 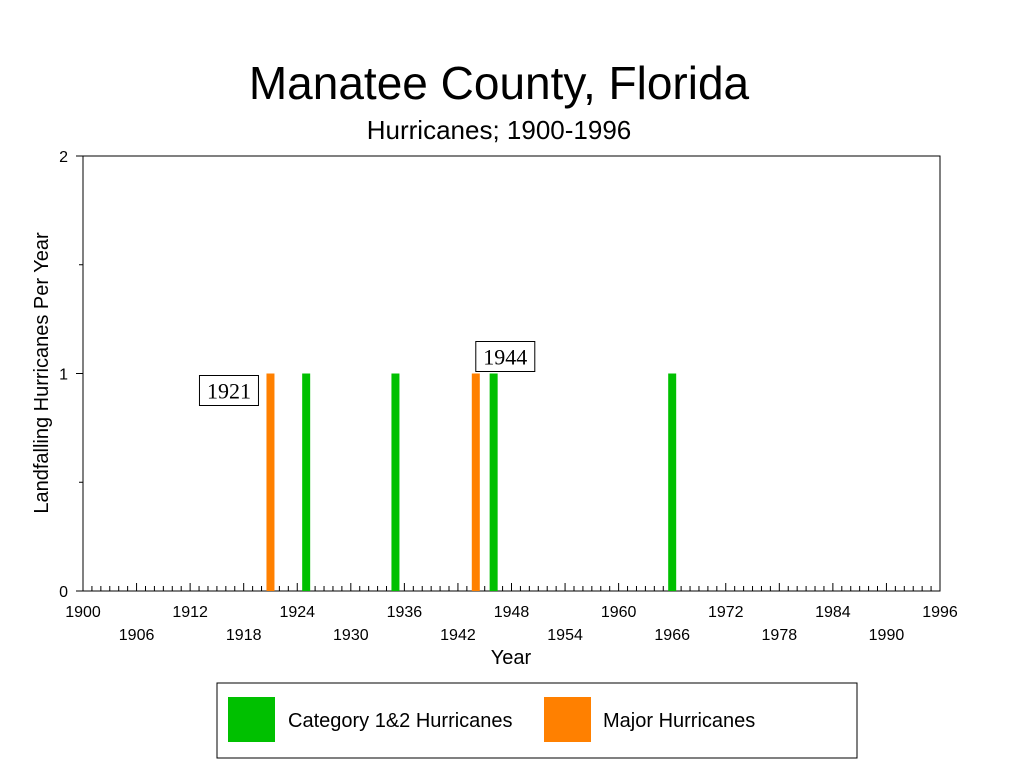 What do you see at coordinates (63, 375) in the screenshot?
I see `y-tick-label: 1` at bounding box center [63, 375].